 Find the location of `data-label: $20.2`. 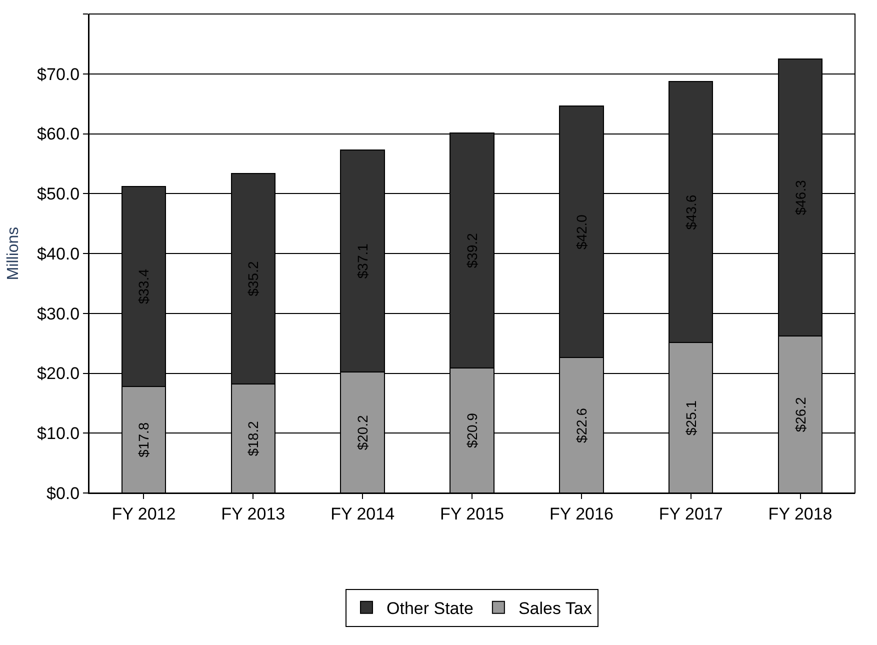

data-label: $20.2 is located at coordinates (362, 432).